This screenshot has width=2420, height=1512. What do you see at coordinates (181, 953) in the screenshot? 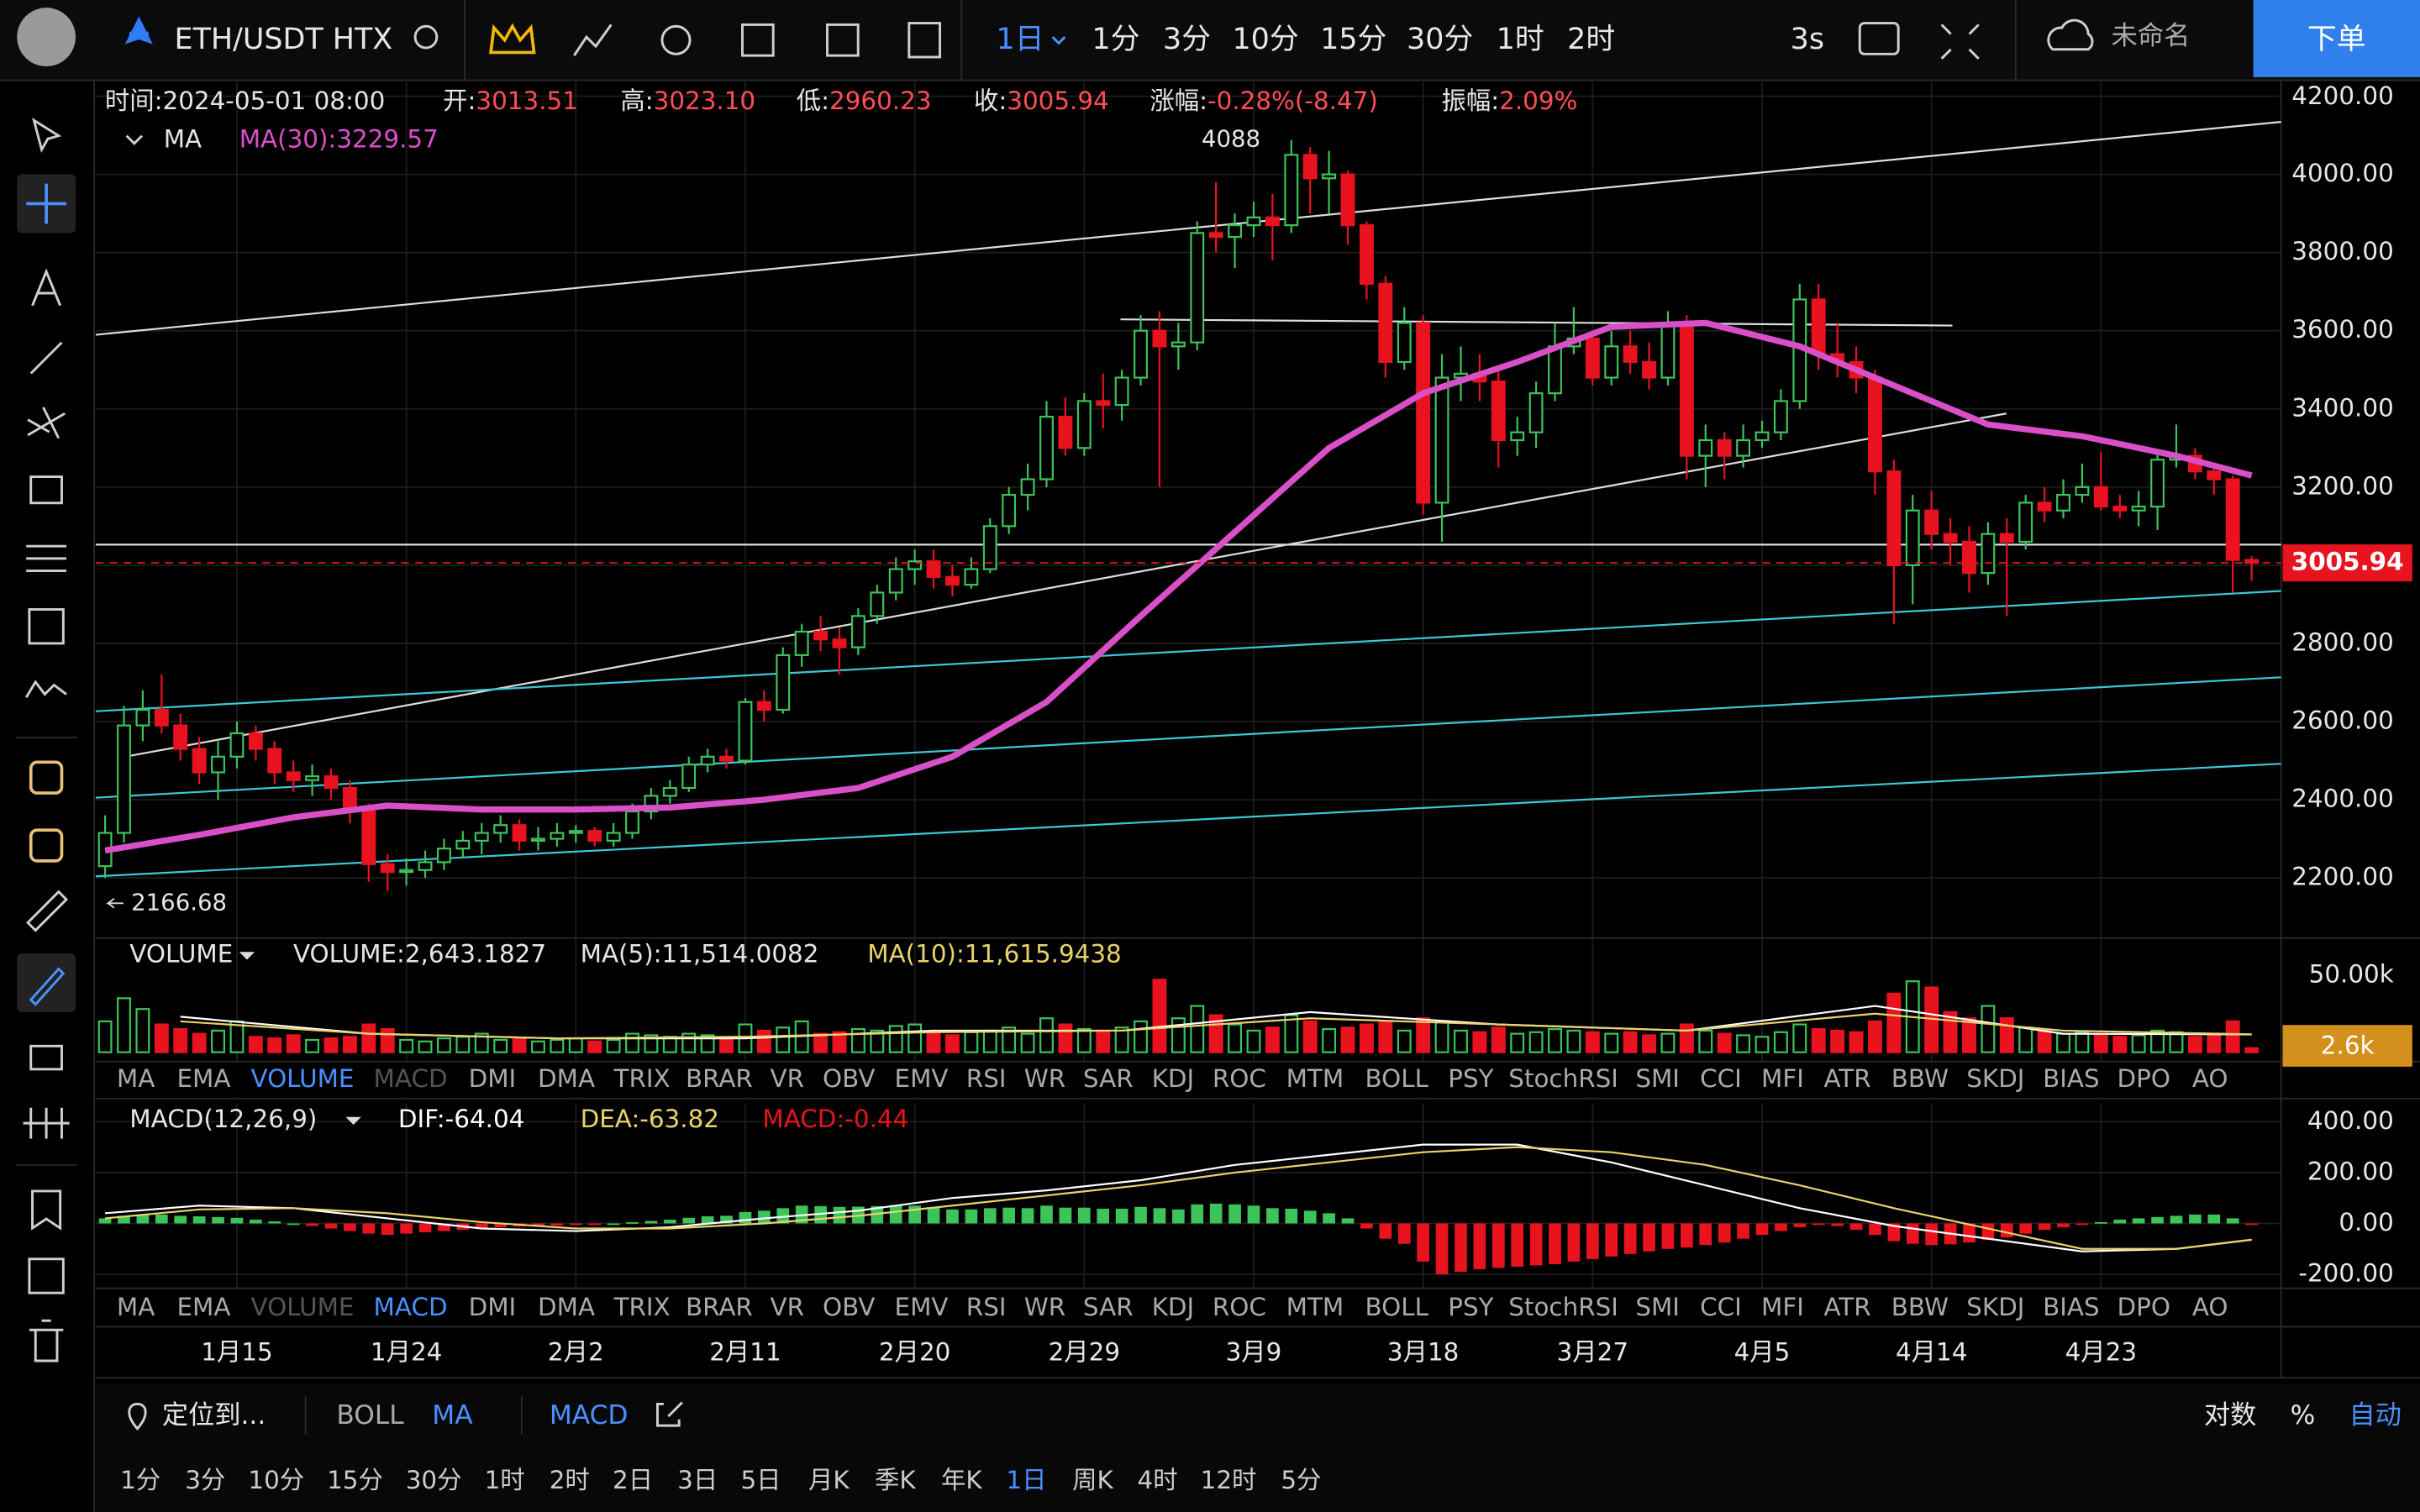
I see `panel-title: VOLUME` at bounding box center [181, 953].